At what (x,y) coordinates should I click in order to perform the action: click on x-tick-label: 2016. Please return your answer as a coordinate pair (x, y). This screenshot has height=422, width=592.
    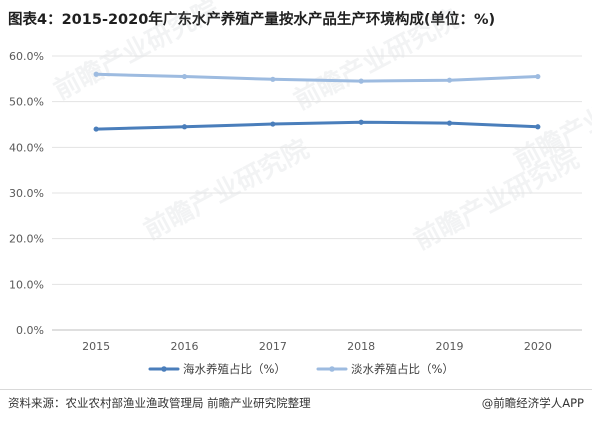
    Looking at the image, I should click on (185, 346).